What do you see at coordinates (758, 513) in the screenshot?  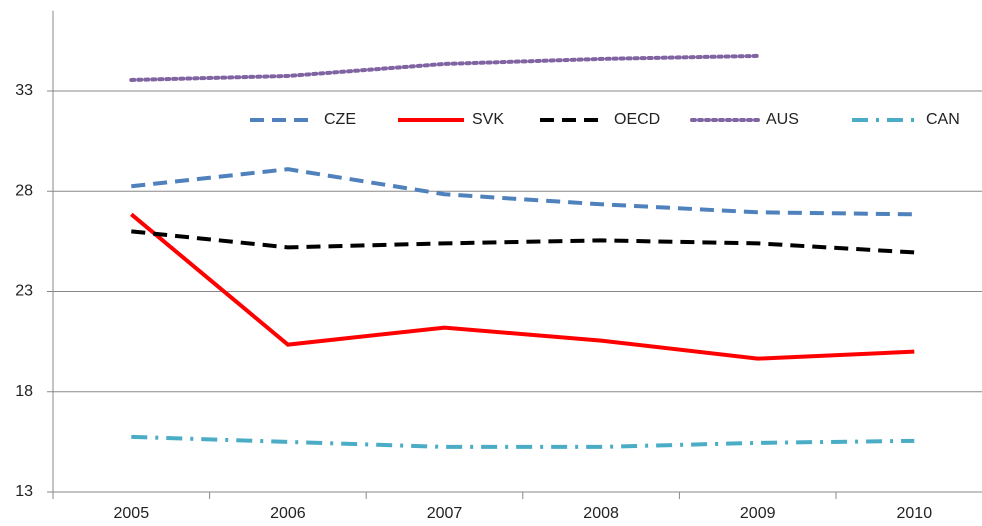 I see `x-tick-label: 2009` at bounding box center [758, 513].